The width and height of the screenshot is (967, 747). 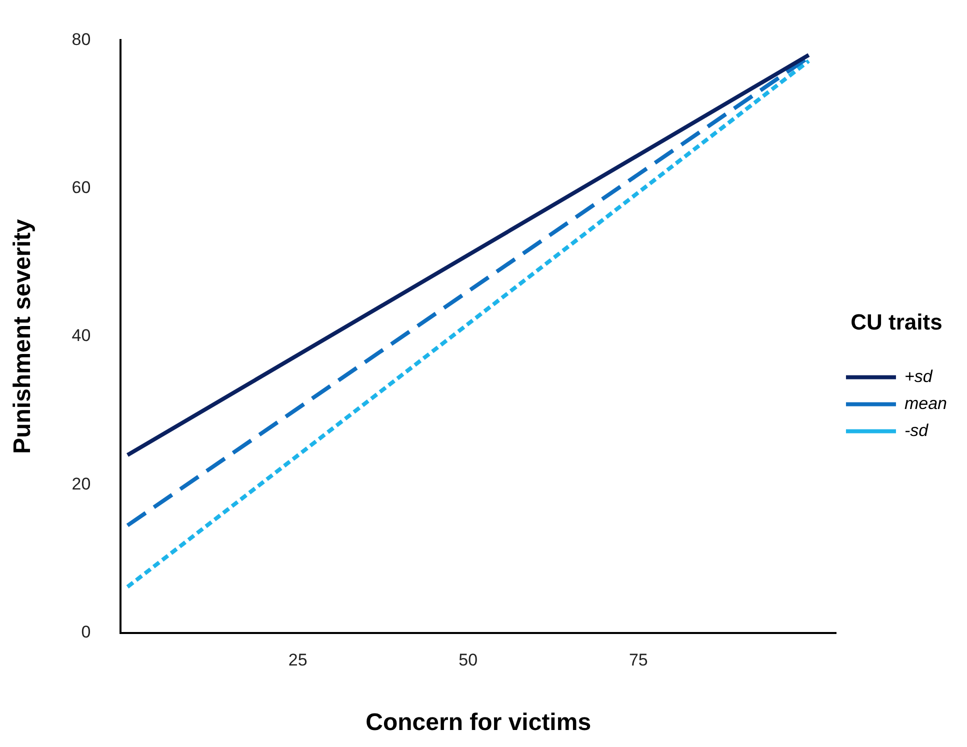 I want to click on legend-label: +sd, so click(x=918, y=376).